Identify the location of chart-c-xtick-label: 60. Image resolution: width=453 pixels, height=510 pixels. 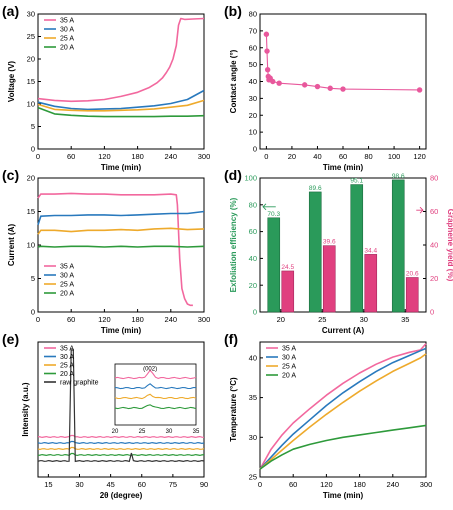
(71, 319).